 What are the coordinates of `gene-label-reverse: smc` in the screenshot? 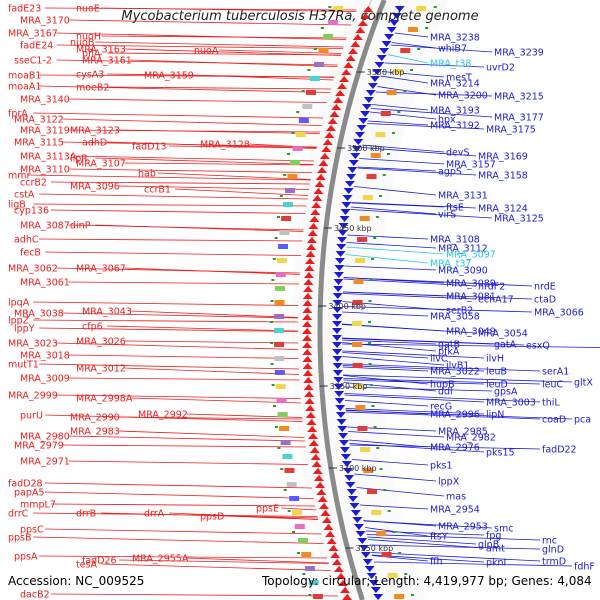 It's located at (503, 529).